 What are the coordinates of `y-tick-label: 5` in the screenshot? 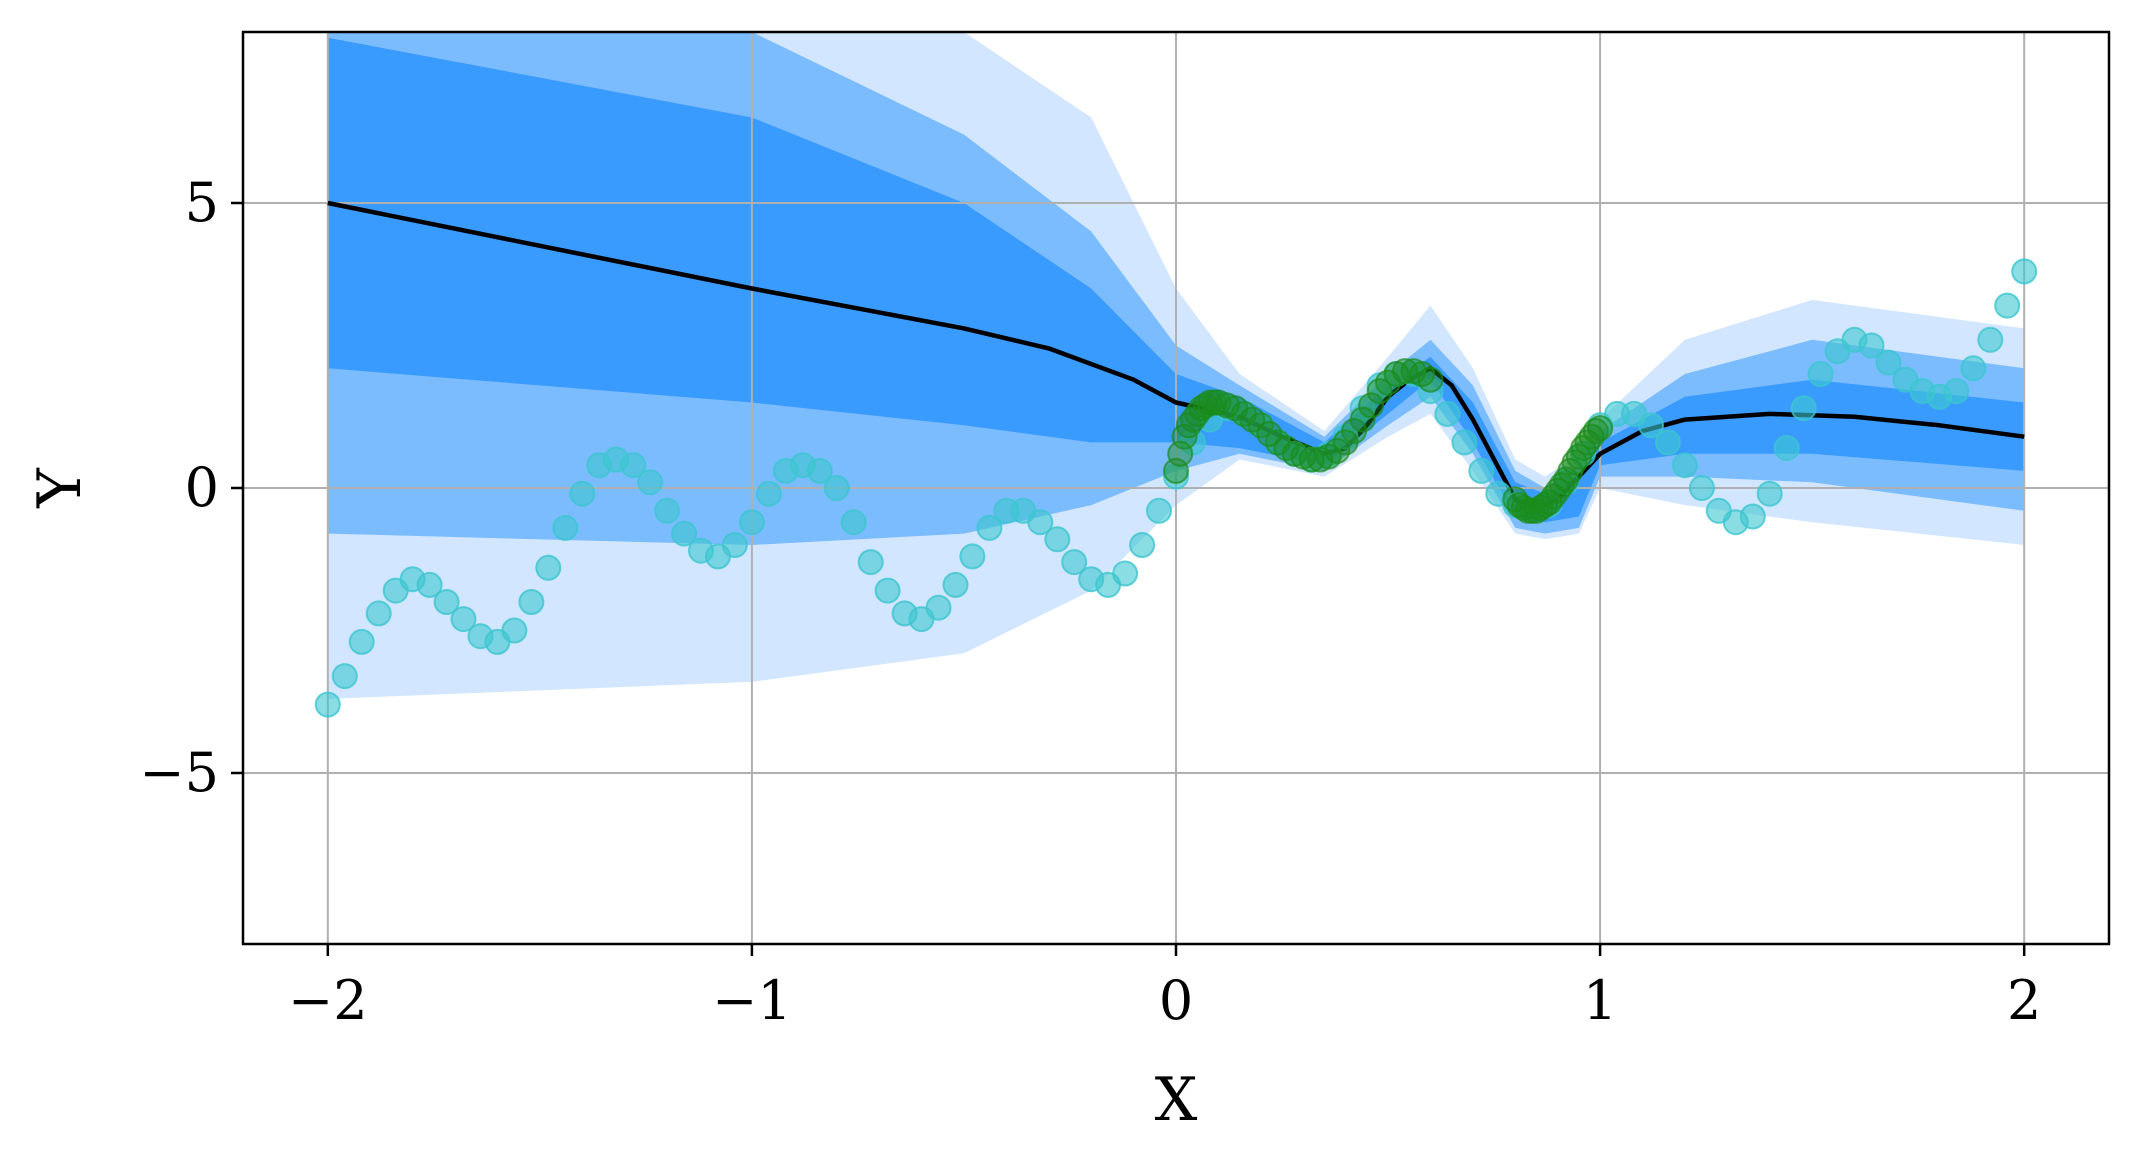 It's located at (202, 202).